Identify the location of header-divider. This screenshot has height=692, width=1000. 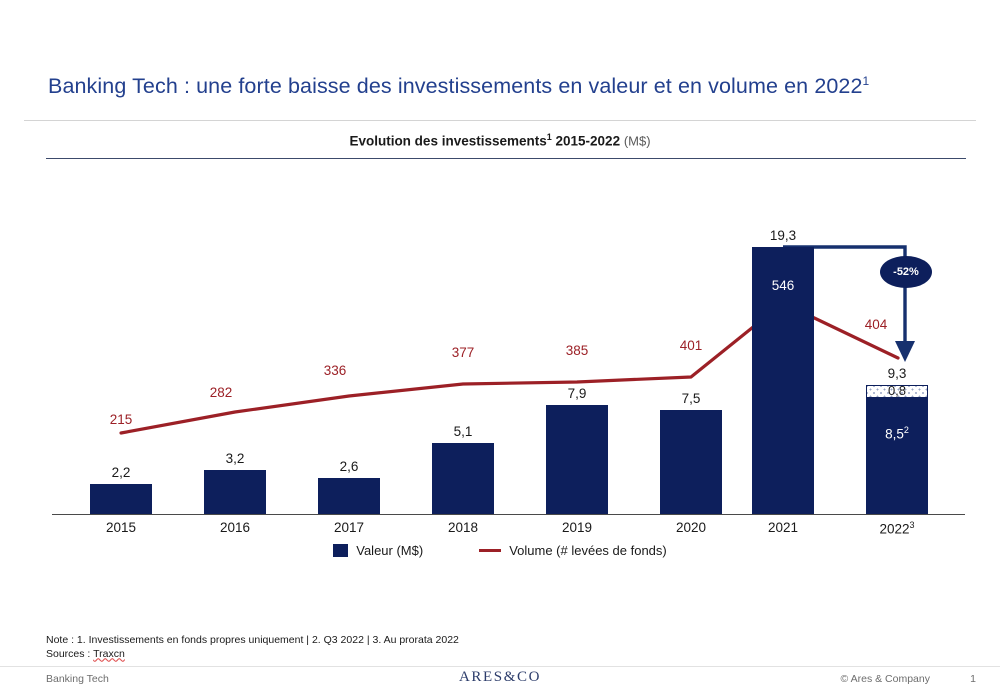
(500, 120).